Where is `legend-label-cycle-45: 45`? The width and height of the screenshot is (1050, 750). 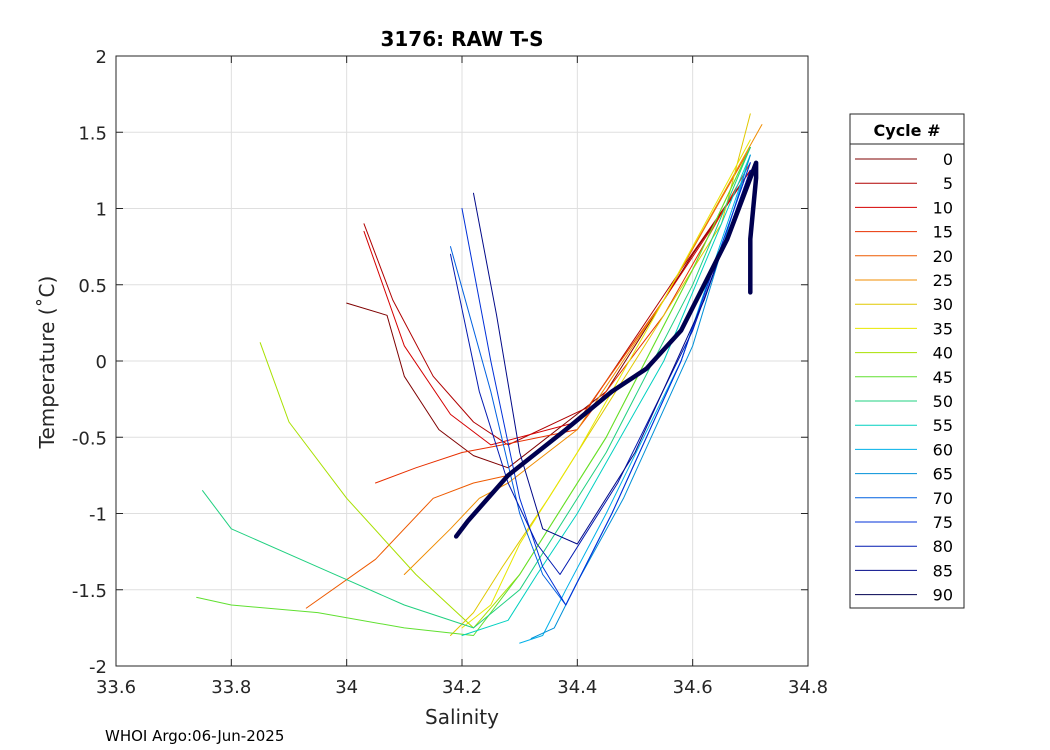 legend-label-cycle-45: 45 is located at coordinates (943, 377).